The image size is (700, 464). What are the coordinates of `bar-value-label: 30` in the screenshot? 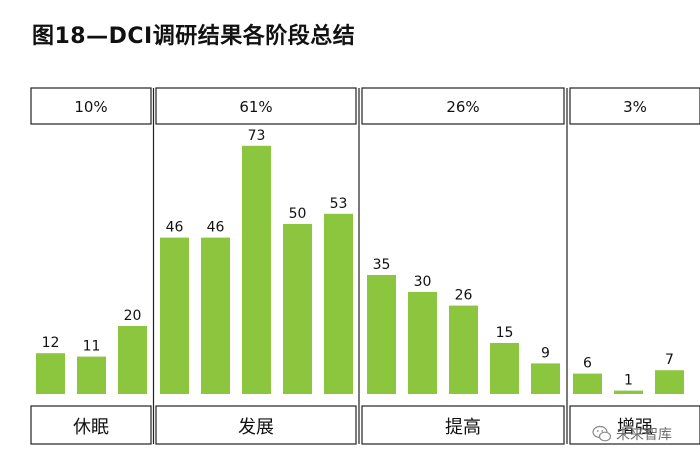 It's located at (423, 282).